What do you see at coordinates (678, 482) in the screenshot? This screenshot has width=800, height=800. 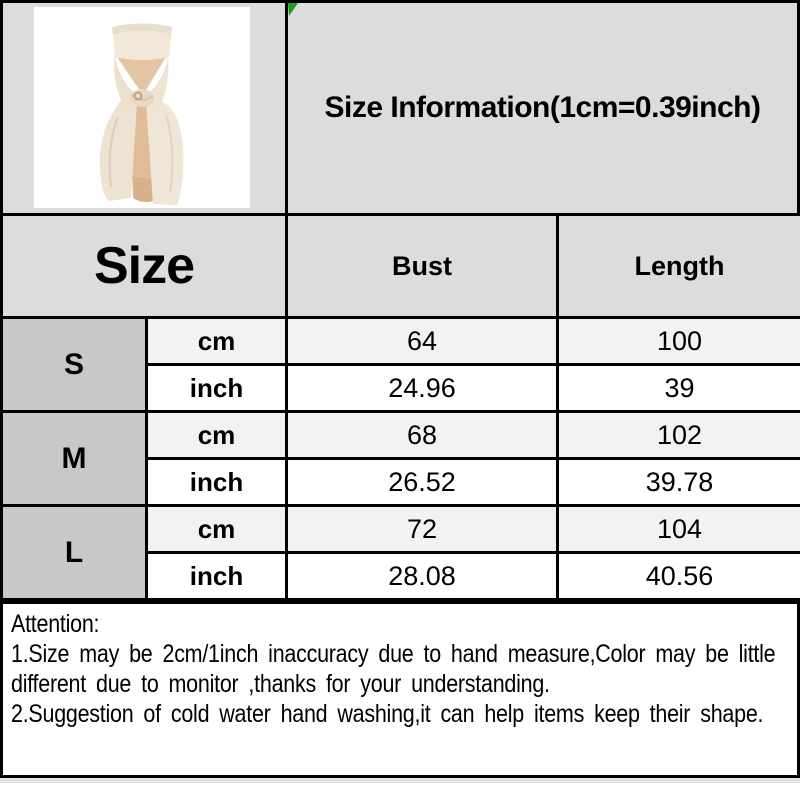 I see `value-m-inch-length: 39.78` at bounding box center [678, 482].